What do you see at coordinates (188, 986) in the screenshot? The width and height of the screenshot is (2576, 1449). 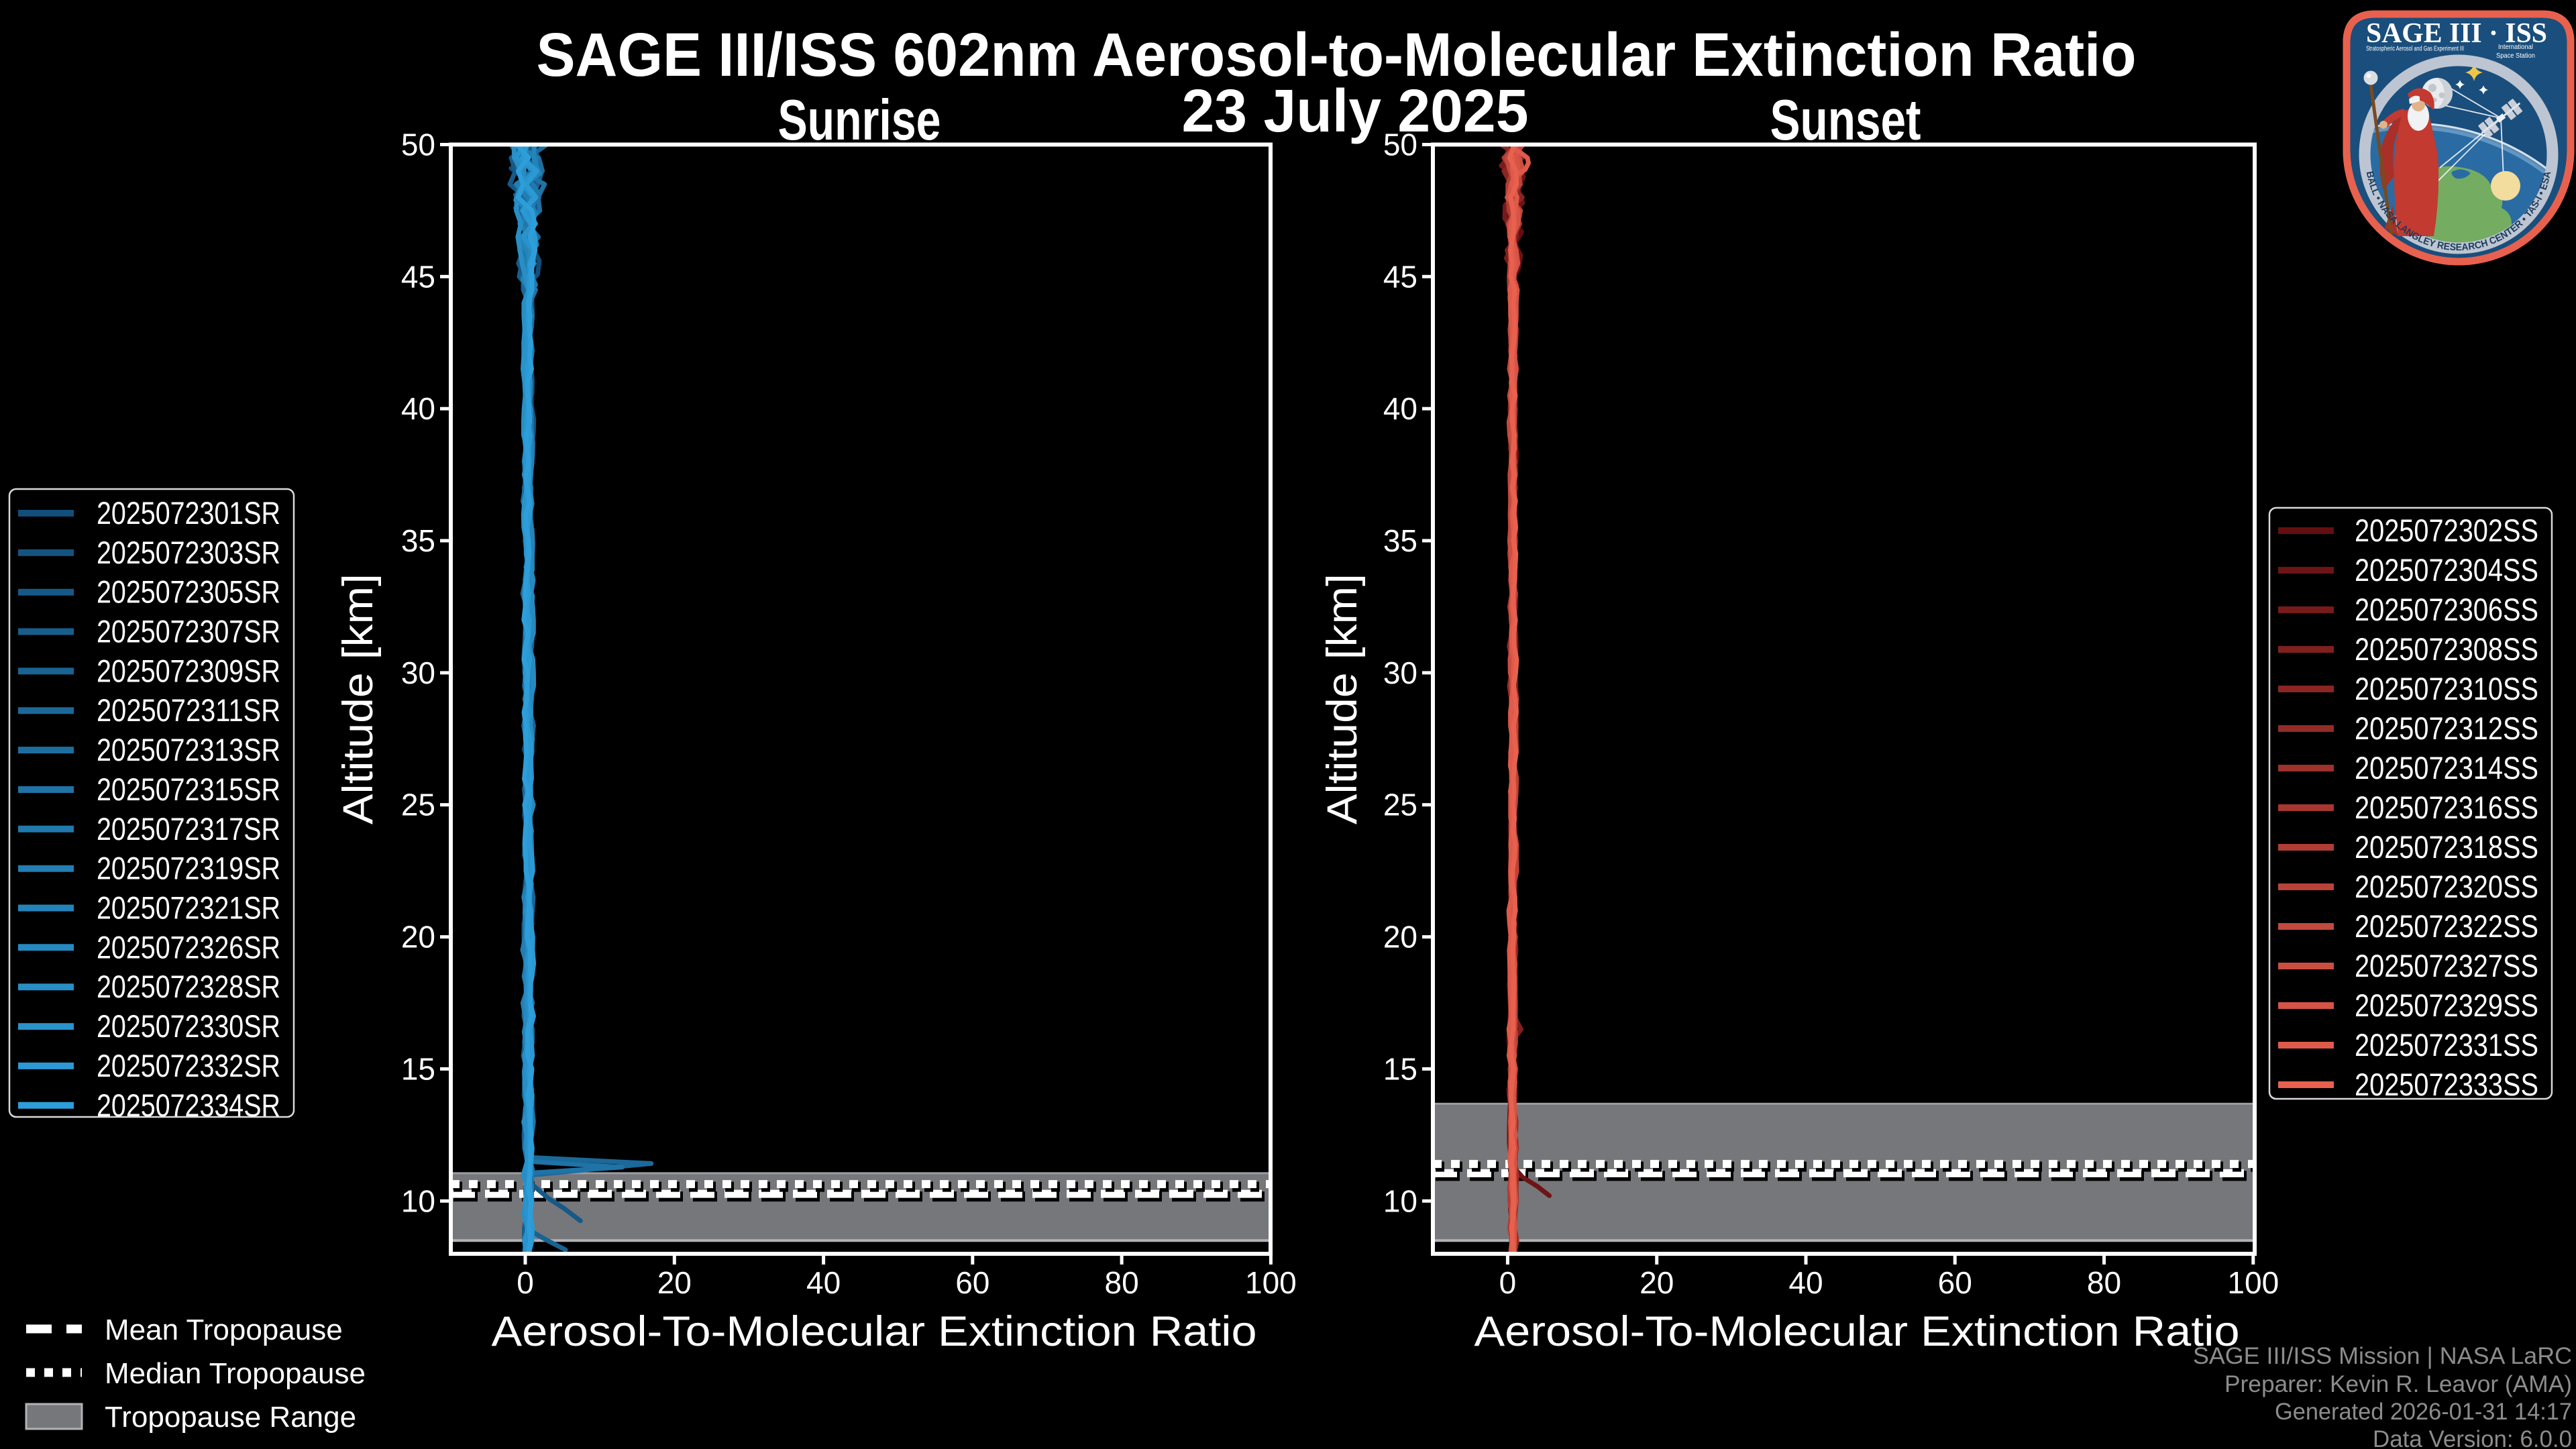 I see `svg-text: 2025072328SR` at bounding box center [188, 986].